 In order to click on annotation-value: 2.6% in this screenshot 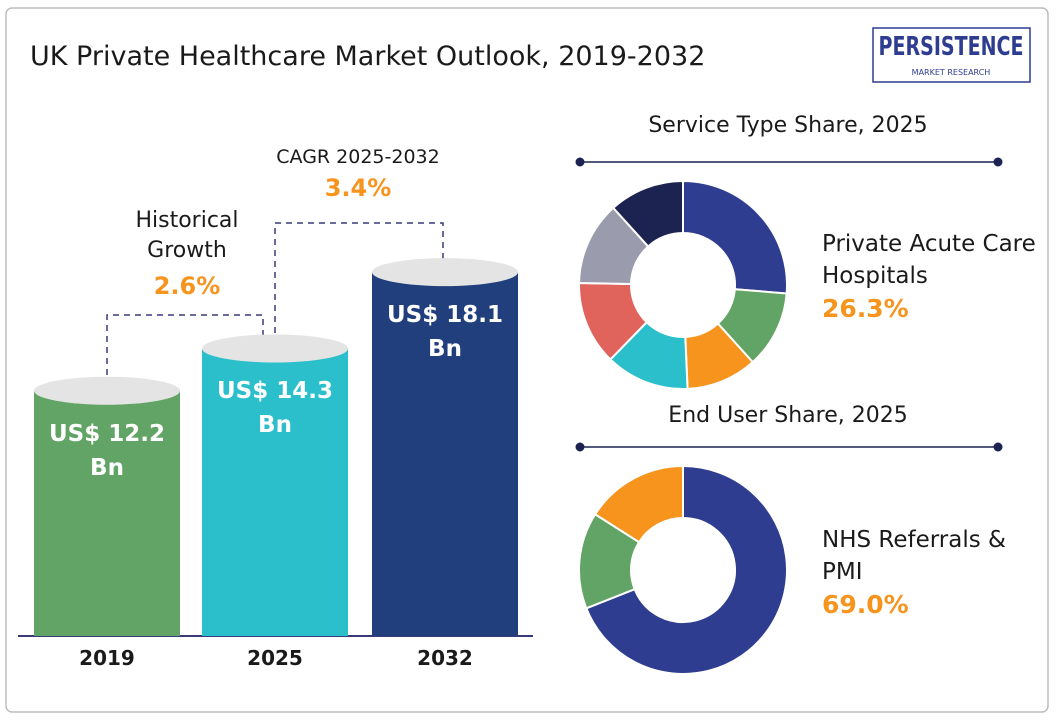, I will do `click(187, 286)`.